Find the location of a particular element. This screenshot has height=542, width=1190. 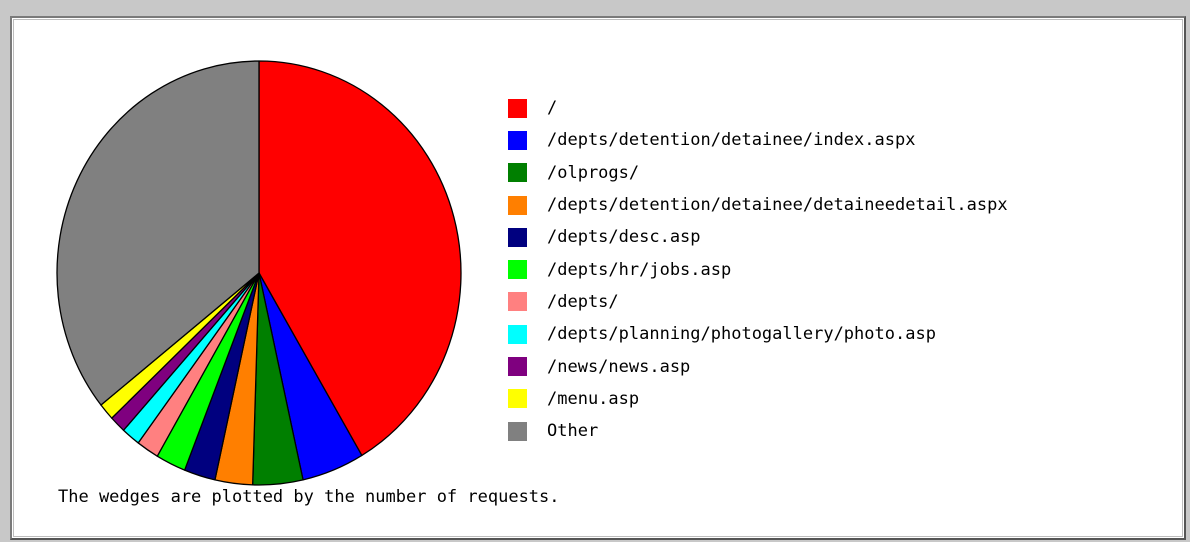

legend-label: /depts/desc.asp is located at coordinates (624, 237).